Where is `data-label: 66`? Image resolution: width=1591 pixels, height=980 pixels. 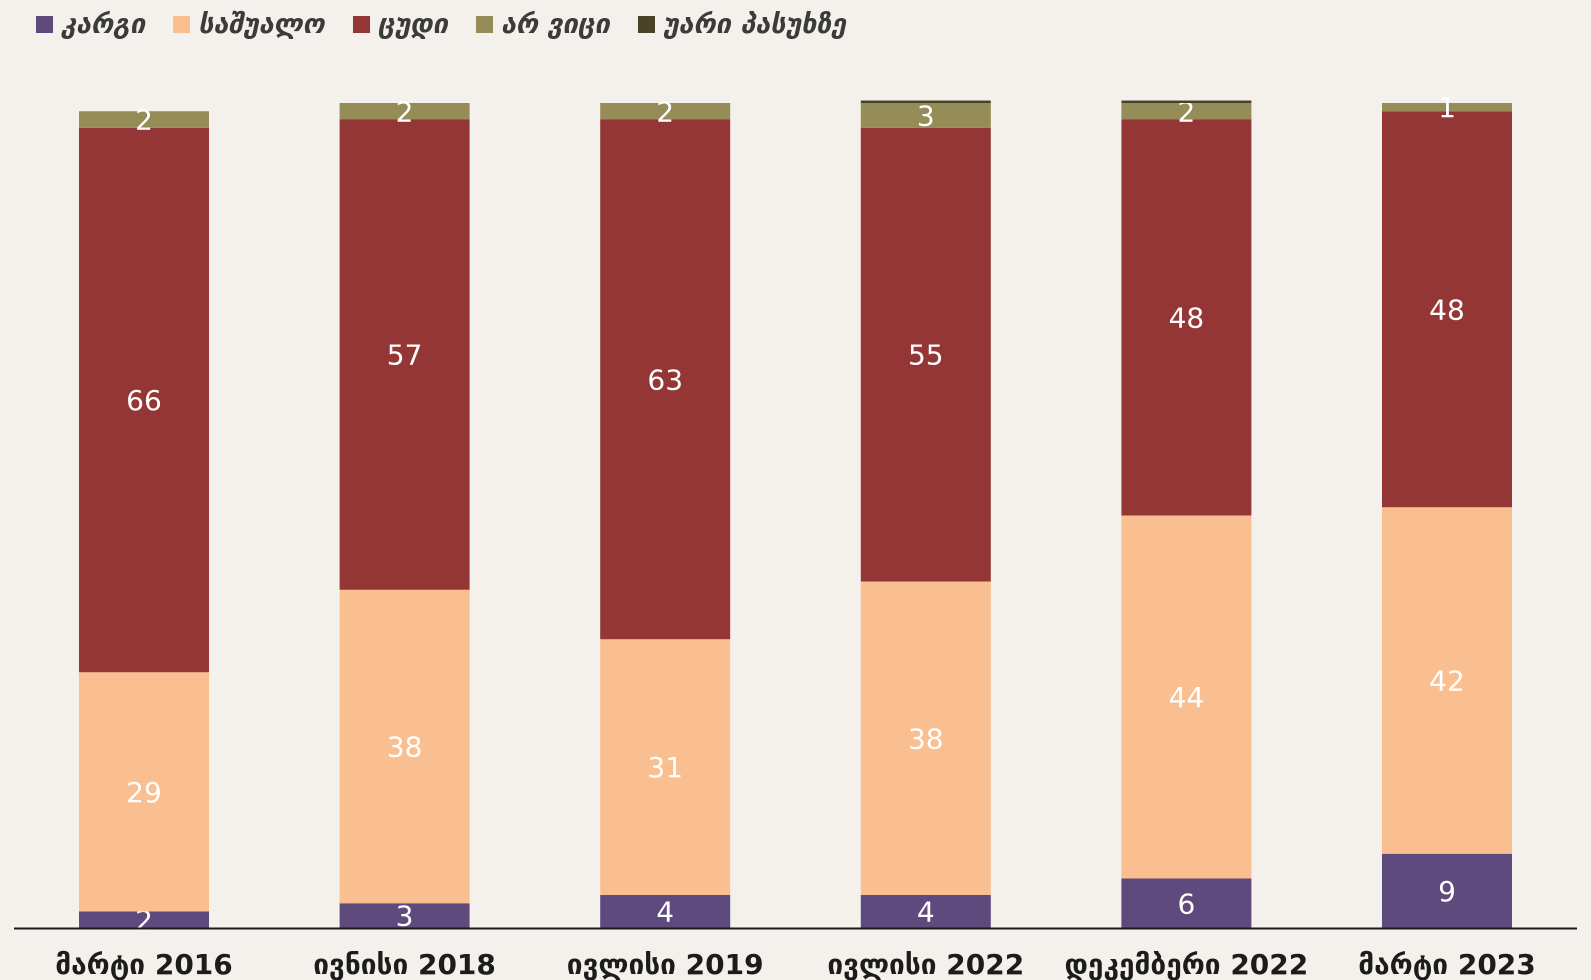
data-label: 66 is located at coordinates (144, 400).